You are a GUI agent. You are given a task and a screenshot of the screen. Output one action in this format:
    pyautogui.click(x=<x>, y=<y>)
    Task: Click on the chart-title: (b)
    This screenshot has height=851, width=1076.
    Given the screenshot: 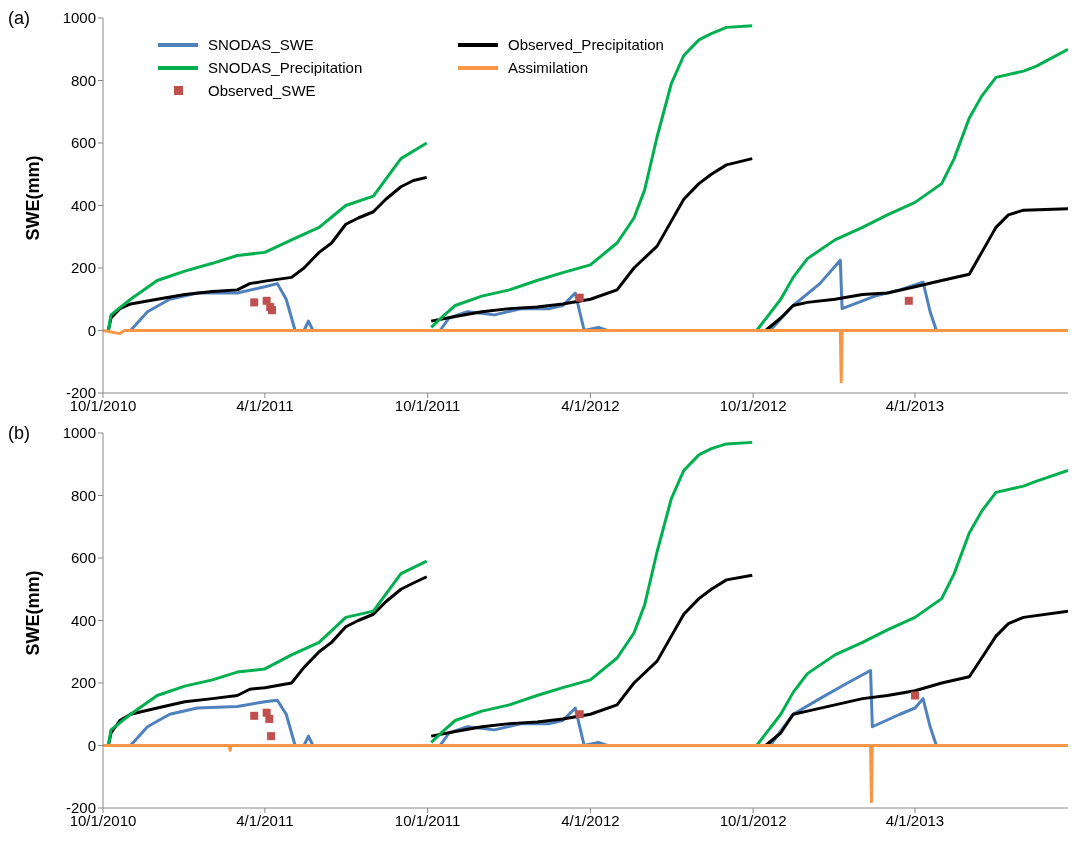 What is the action you would take?
    pyautogui.click(x=19, y=433)
    